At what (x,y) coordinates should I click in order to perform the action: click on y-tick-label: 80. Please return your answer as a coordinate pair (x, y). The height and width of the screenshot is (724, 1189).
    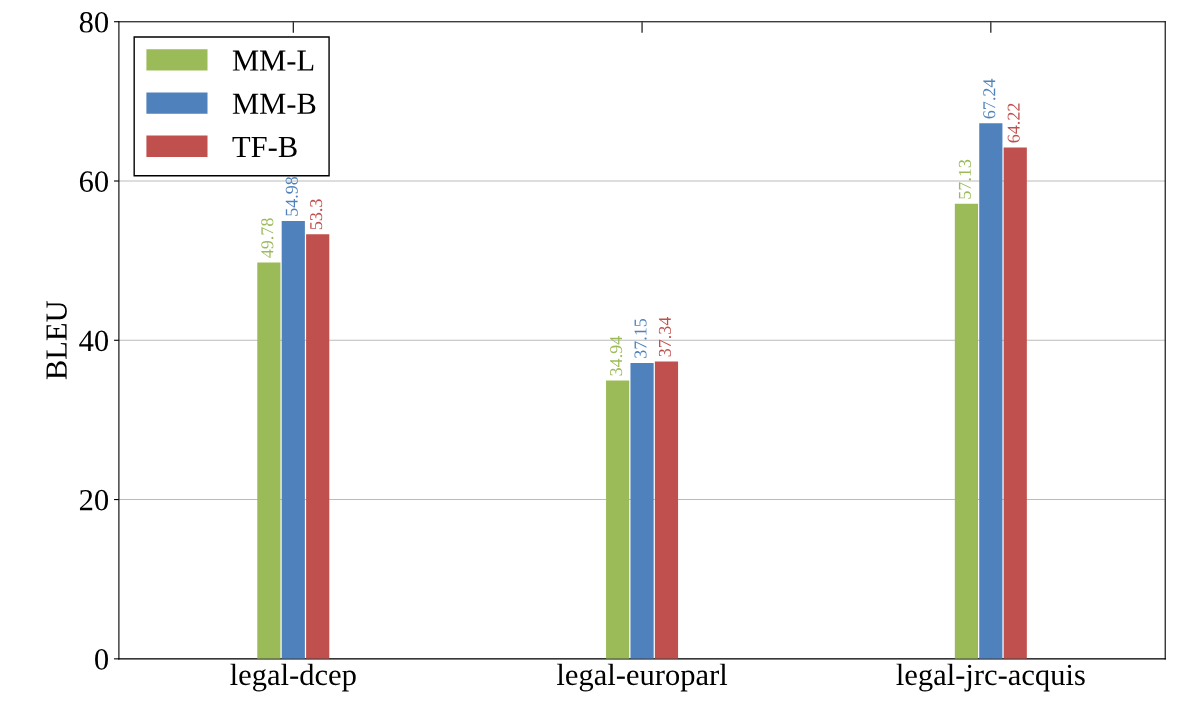
    Looking at the image, I should click on (94, 22).